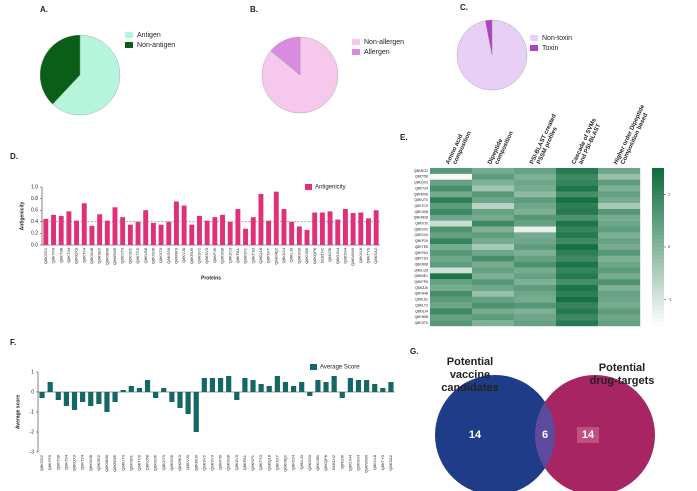  Describe the element at coordinates (349, 462) in the screenshot. I see `x-tick-label: Q8KUN4` at that location.